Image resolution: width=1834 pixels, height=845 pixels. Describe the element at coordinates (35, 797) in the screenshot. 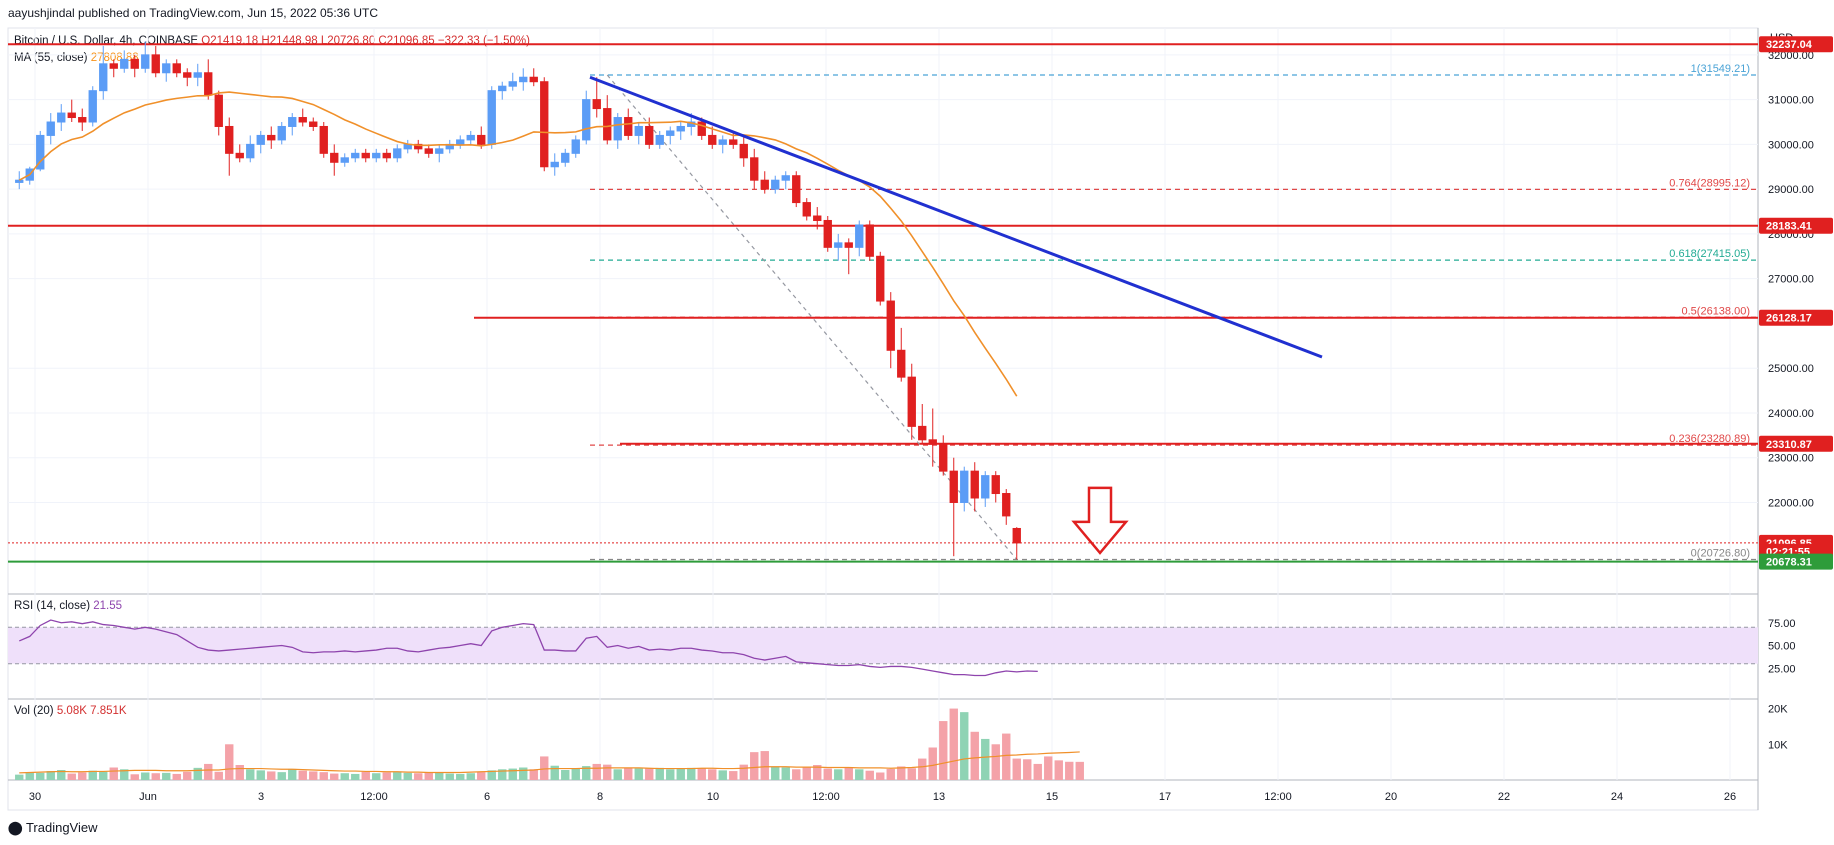

I see `x-tick-label: 30` at that location.